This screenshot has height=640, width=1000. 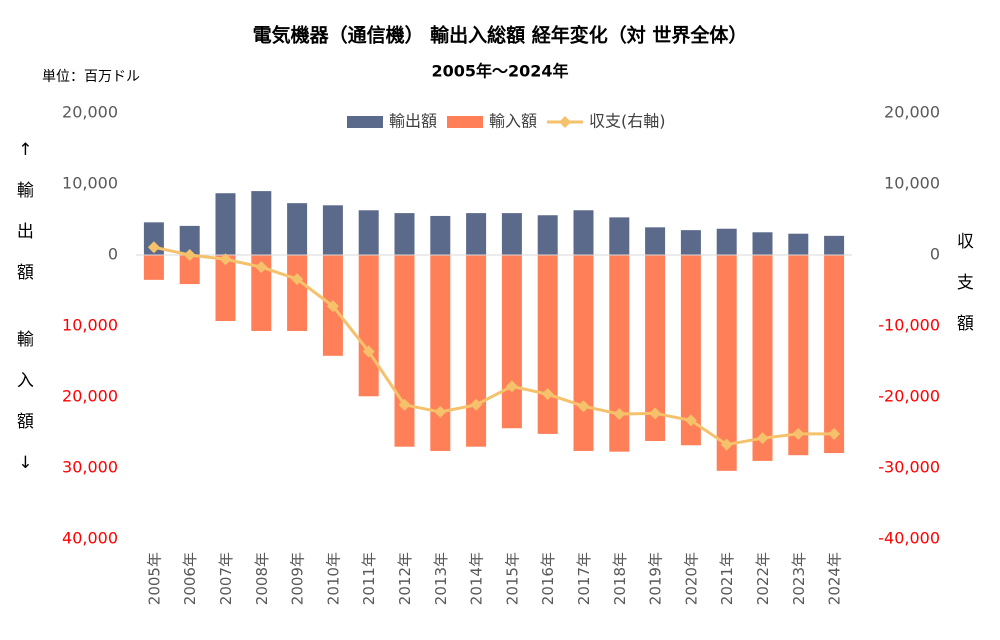 I want to click on y-tick-label: 20,000, so click(x=90, y=112).